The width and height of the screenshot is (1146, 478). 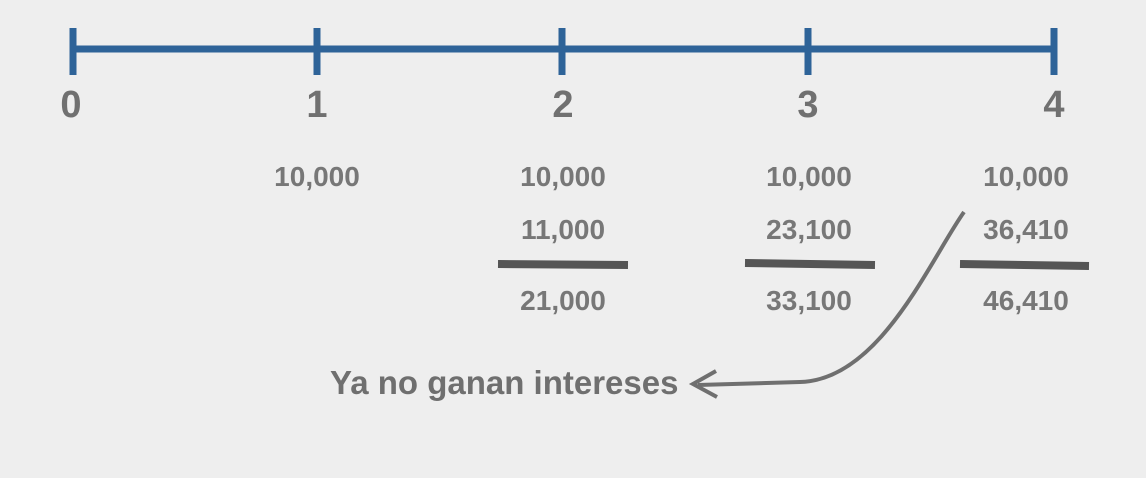 I want to click on carried-period-2: 11,000, so click(x=563, y=229).